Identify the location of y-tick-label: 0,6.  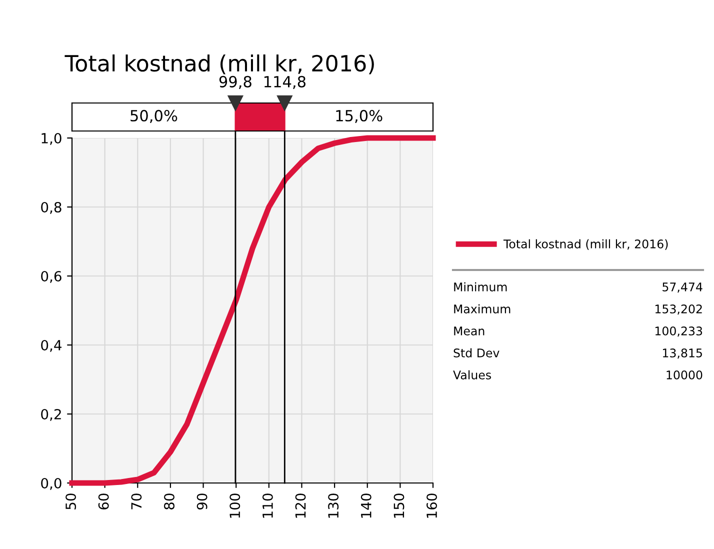
(51, 276).